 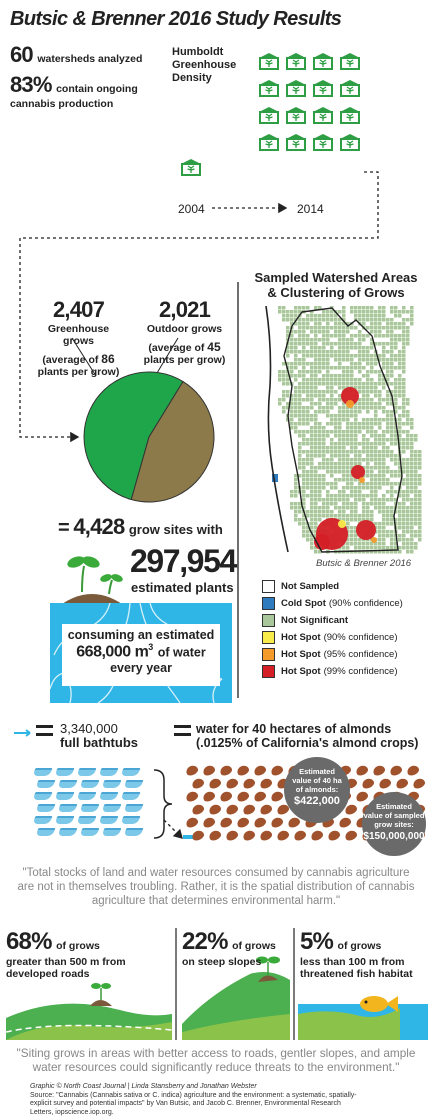 I want to click on legend-item: Not Sampled, so click(x=346, y=586).